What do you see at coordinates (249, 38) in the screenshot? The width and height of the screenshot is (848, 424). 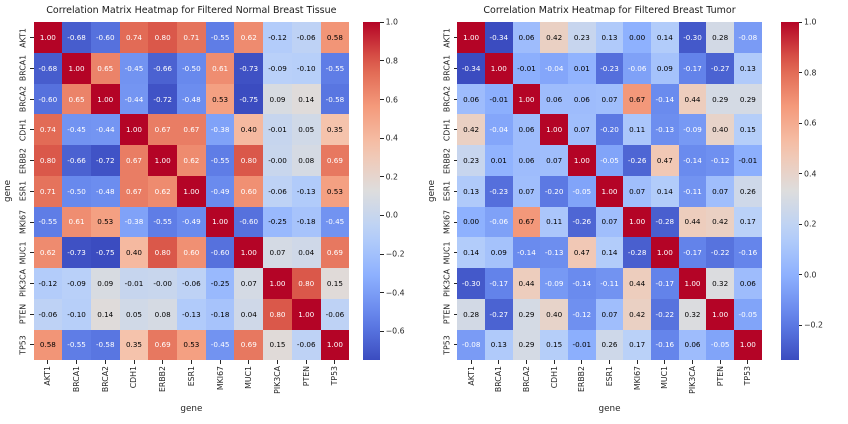 I see `heatmap-cell: 0.62` at bounding box center [249, 38].